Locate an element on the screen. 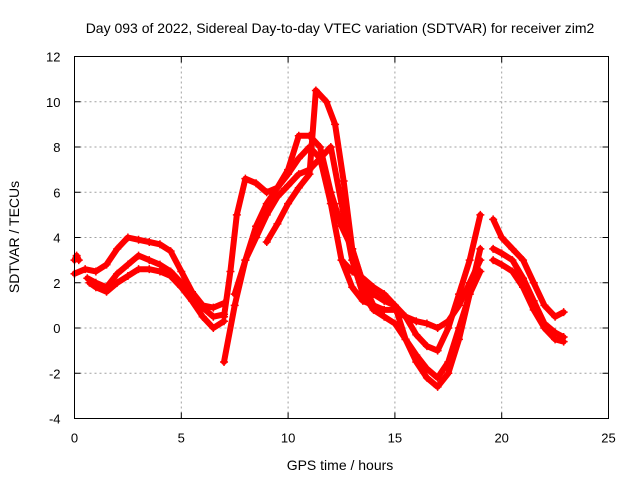  x-tick-label: 0 is located at coordinates (74, 438).